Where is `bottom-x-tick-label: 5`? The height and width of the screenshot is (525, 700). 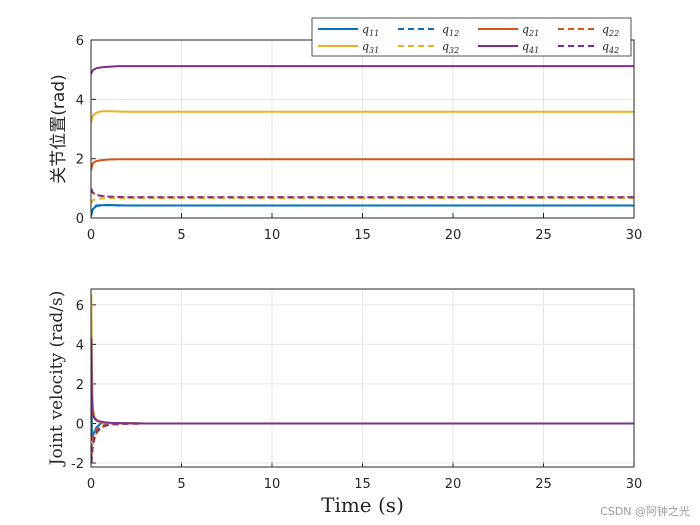
bottom-x-tick-label: 5 is located at coordinates (181, 484).